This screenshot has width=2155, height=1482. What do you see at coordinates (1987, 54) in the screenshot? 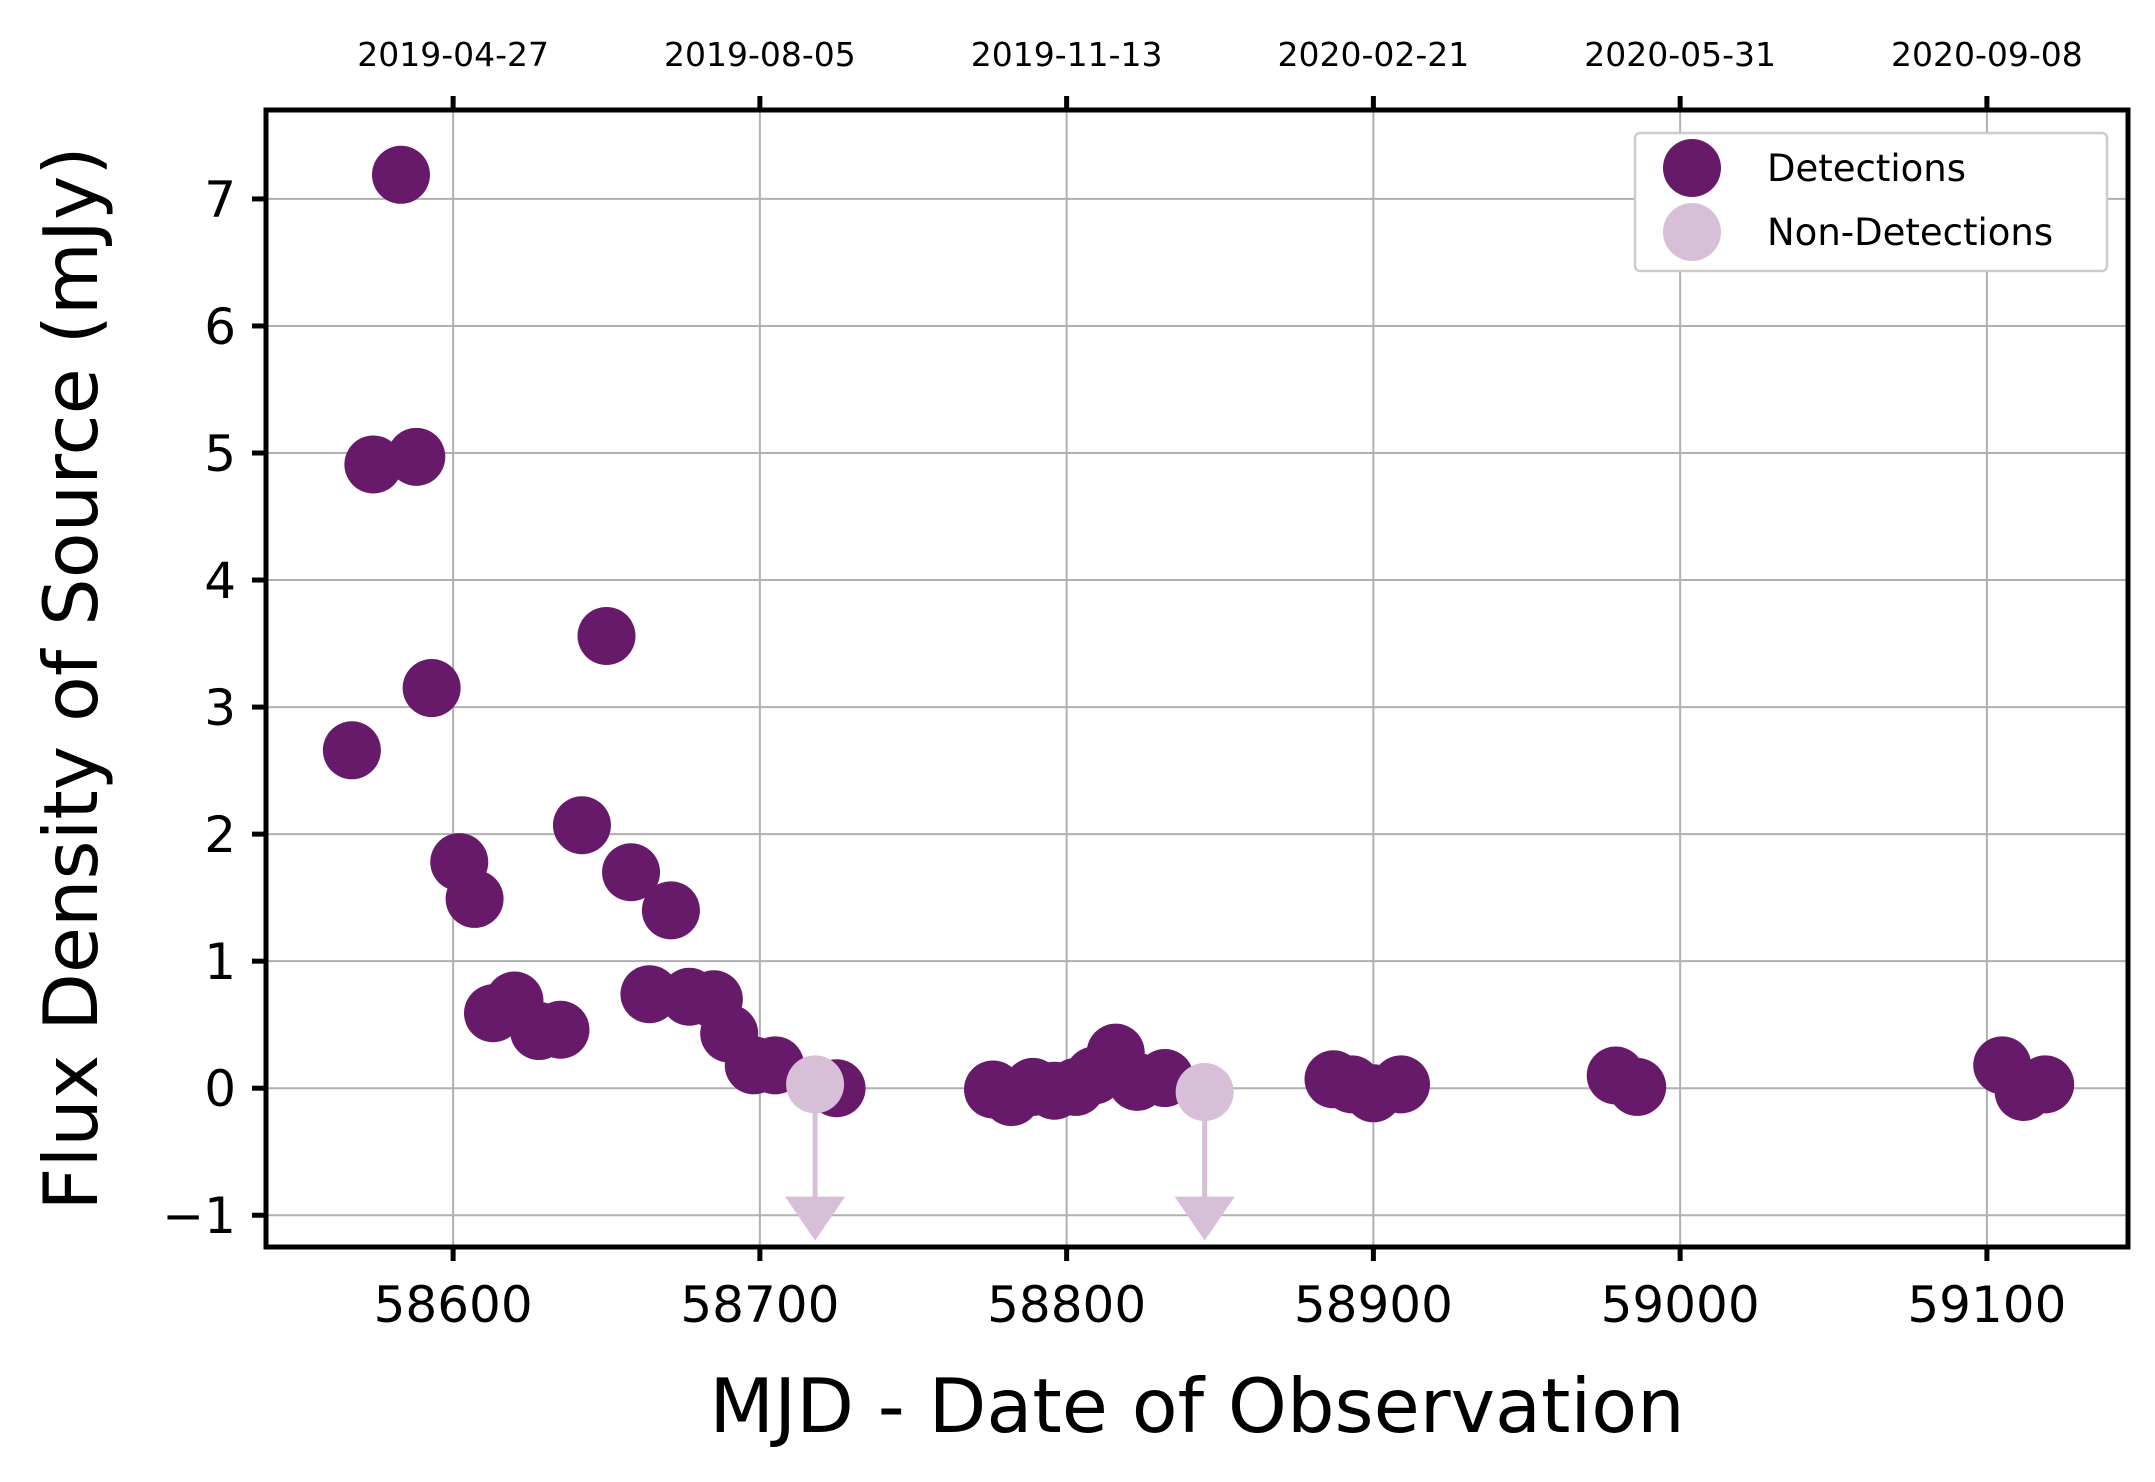
I see `top-tick-label: 2020-09-08` at bounding box center [1987, 54].